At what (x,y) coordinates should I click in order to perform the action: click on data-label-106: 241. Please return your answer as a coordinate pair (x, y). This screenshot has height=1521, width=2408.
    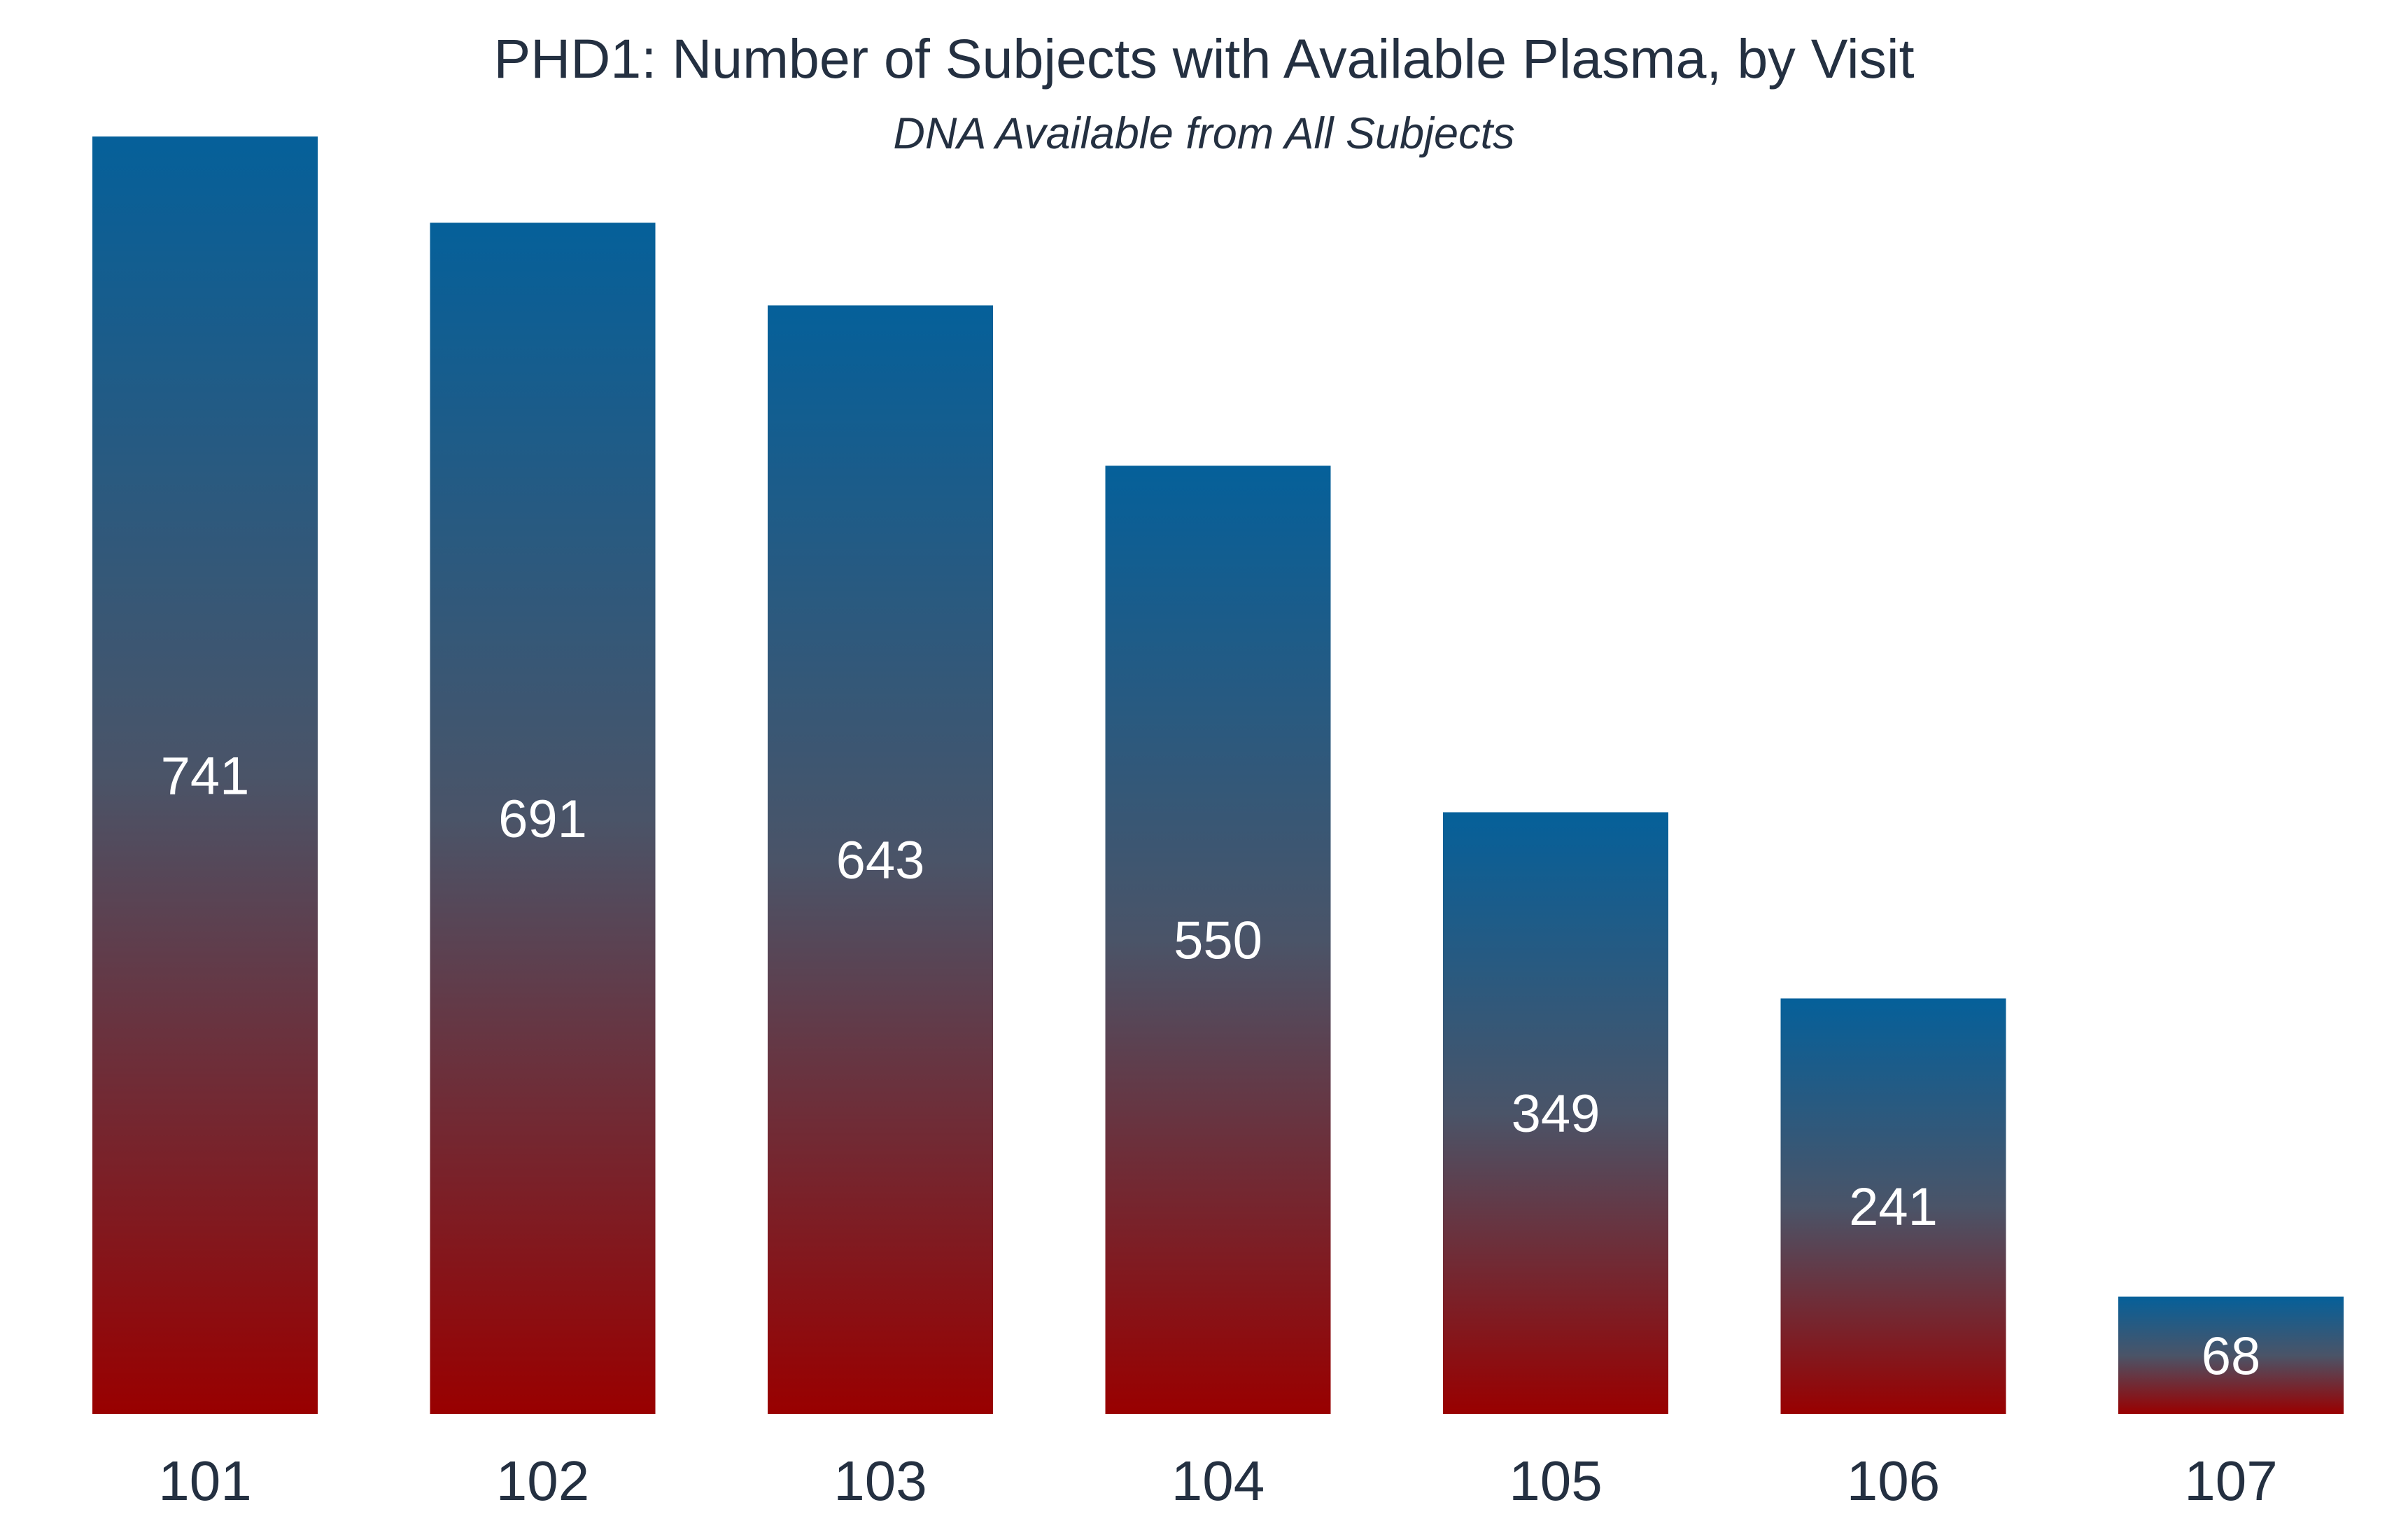
    Looking at the image, I should click on (1893, 1207).